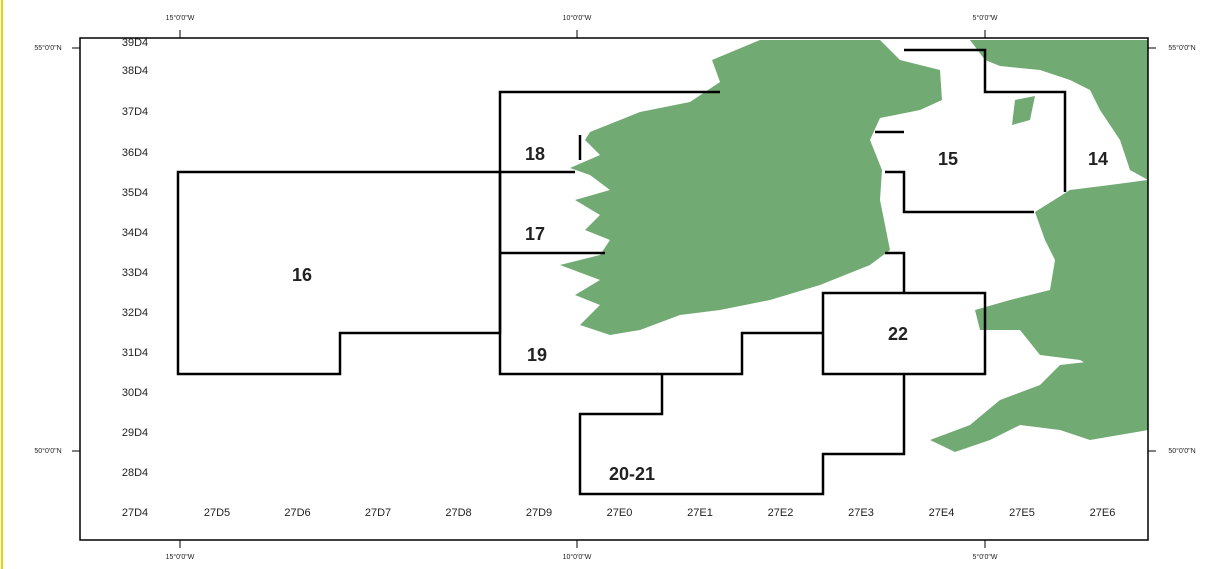 The width and height of the screenshot is (1221, 569). What do you see at coordinates (458, 513) in the screenshot?
I see `rectangle-label: 27D8` at bounding box center [458, 513].